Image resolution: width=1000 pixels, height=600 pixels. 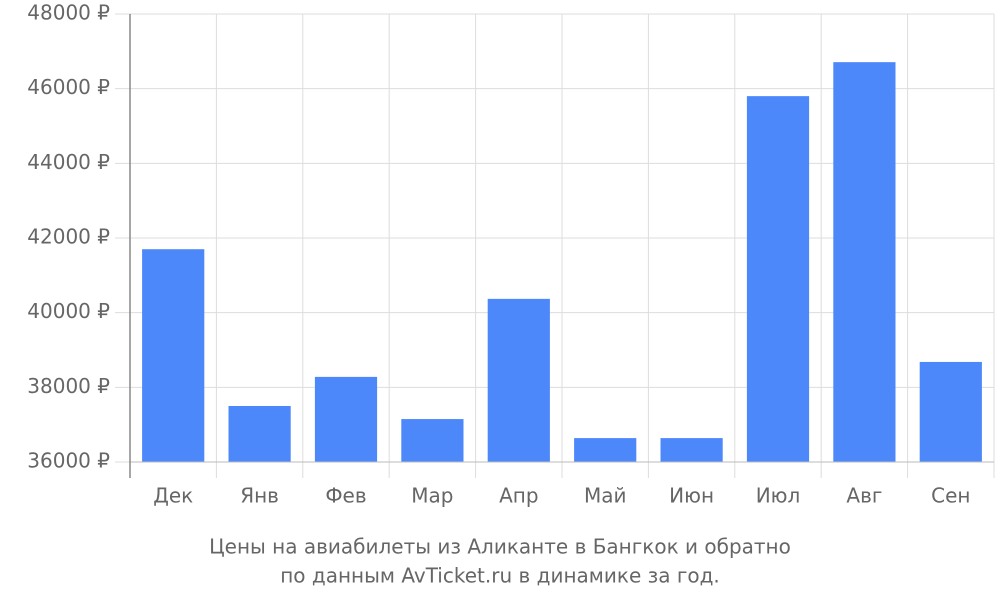 I want to click on x-tick-label: Мар, so click(x=432, y=496).